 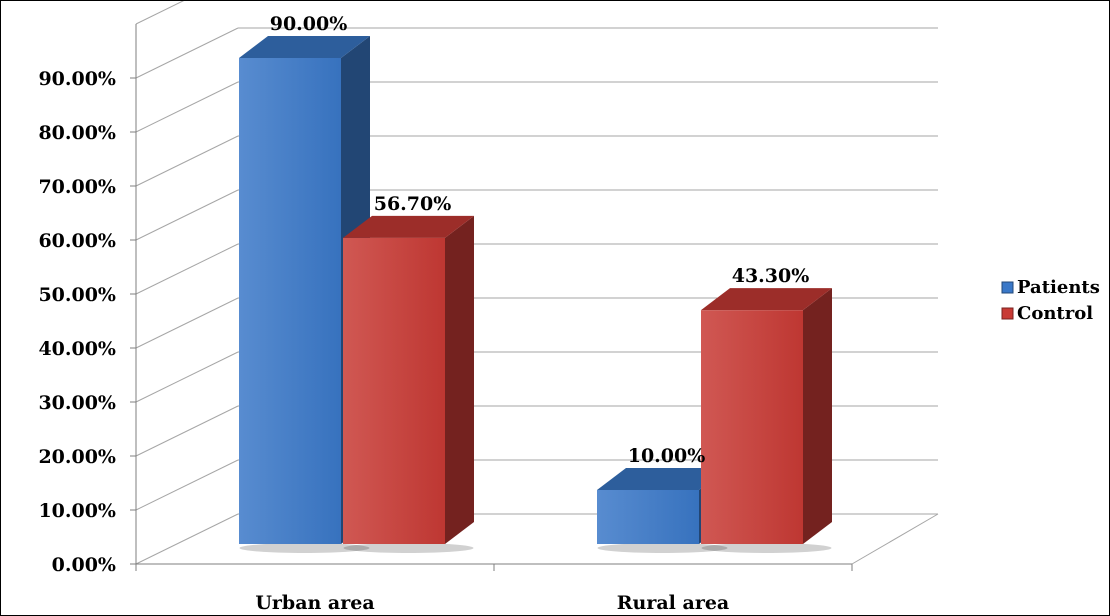 What do you see at coordinates (771, 276) in the screenshot?
I see `data-label-control-1: 43.30%` at bounding box center [771, 276].